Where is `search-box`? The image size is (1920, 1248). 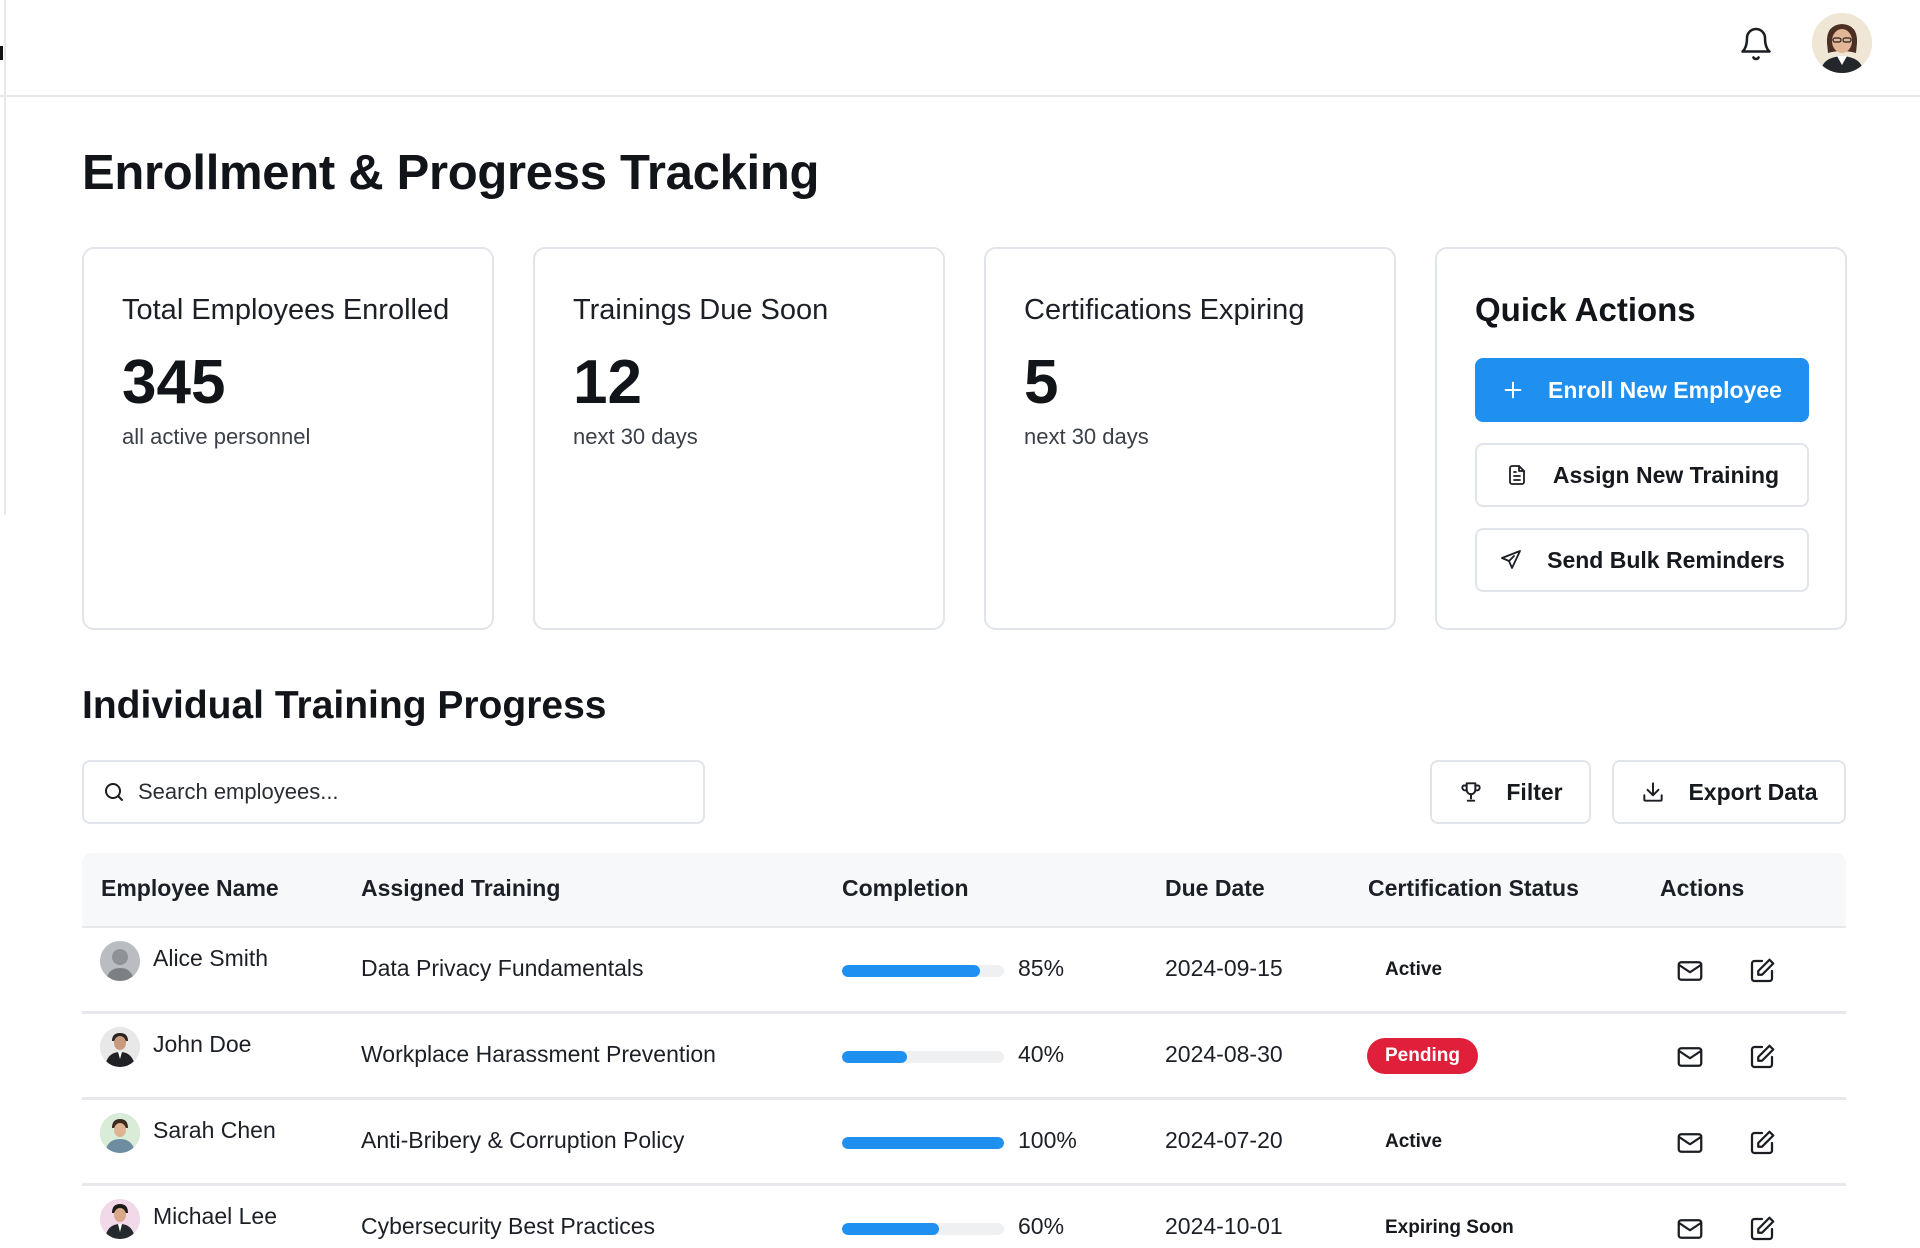 search-box is located at coordinates (393, 792).